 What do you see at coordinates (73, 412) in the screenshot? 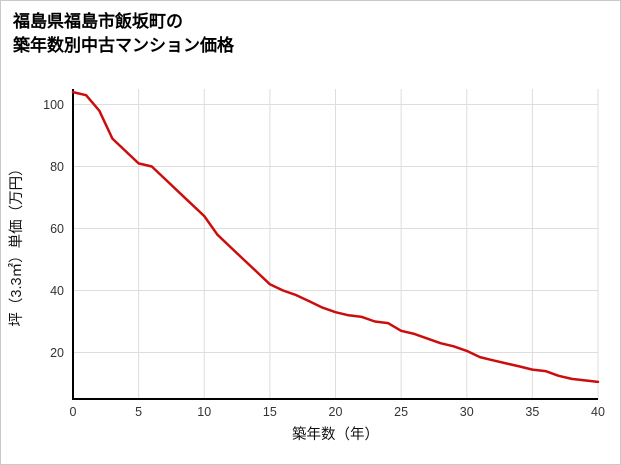
I see `x-tick-label: 0` at bounding box center [73, 412].